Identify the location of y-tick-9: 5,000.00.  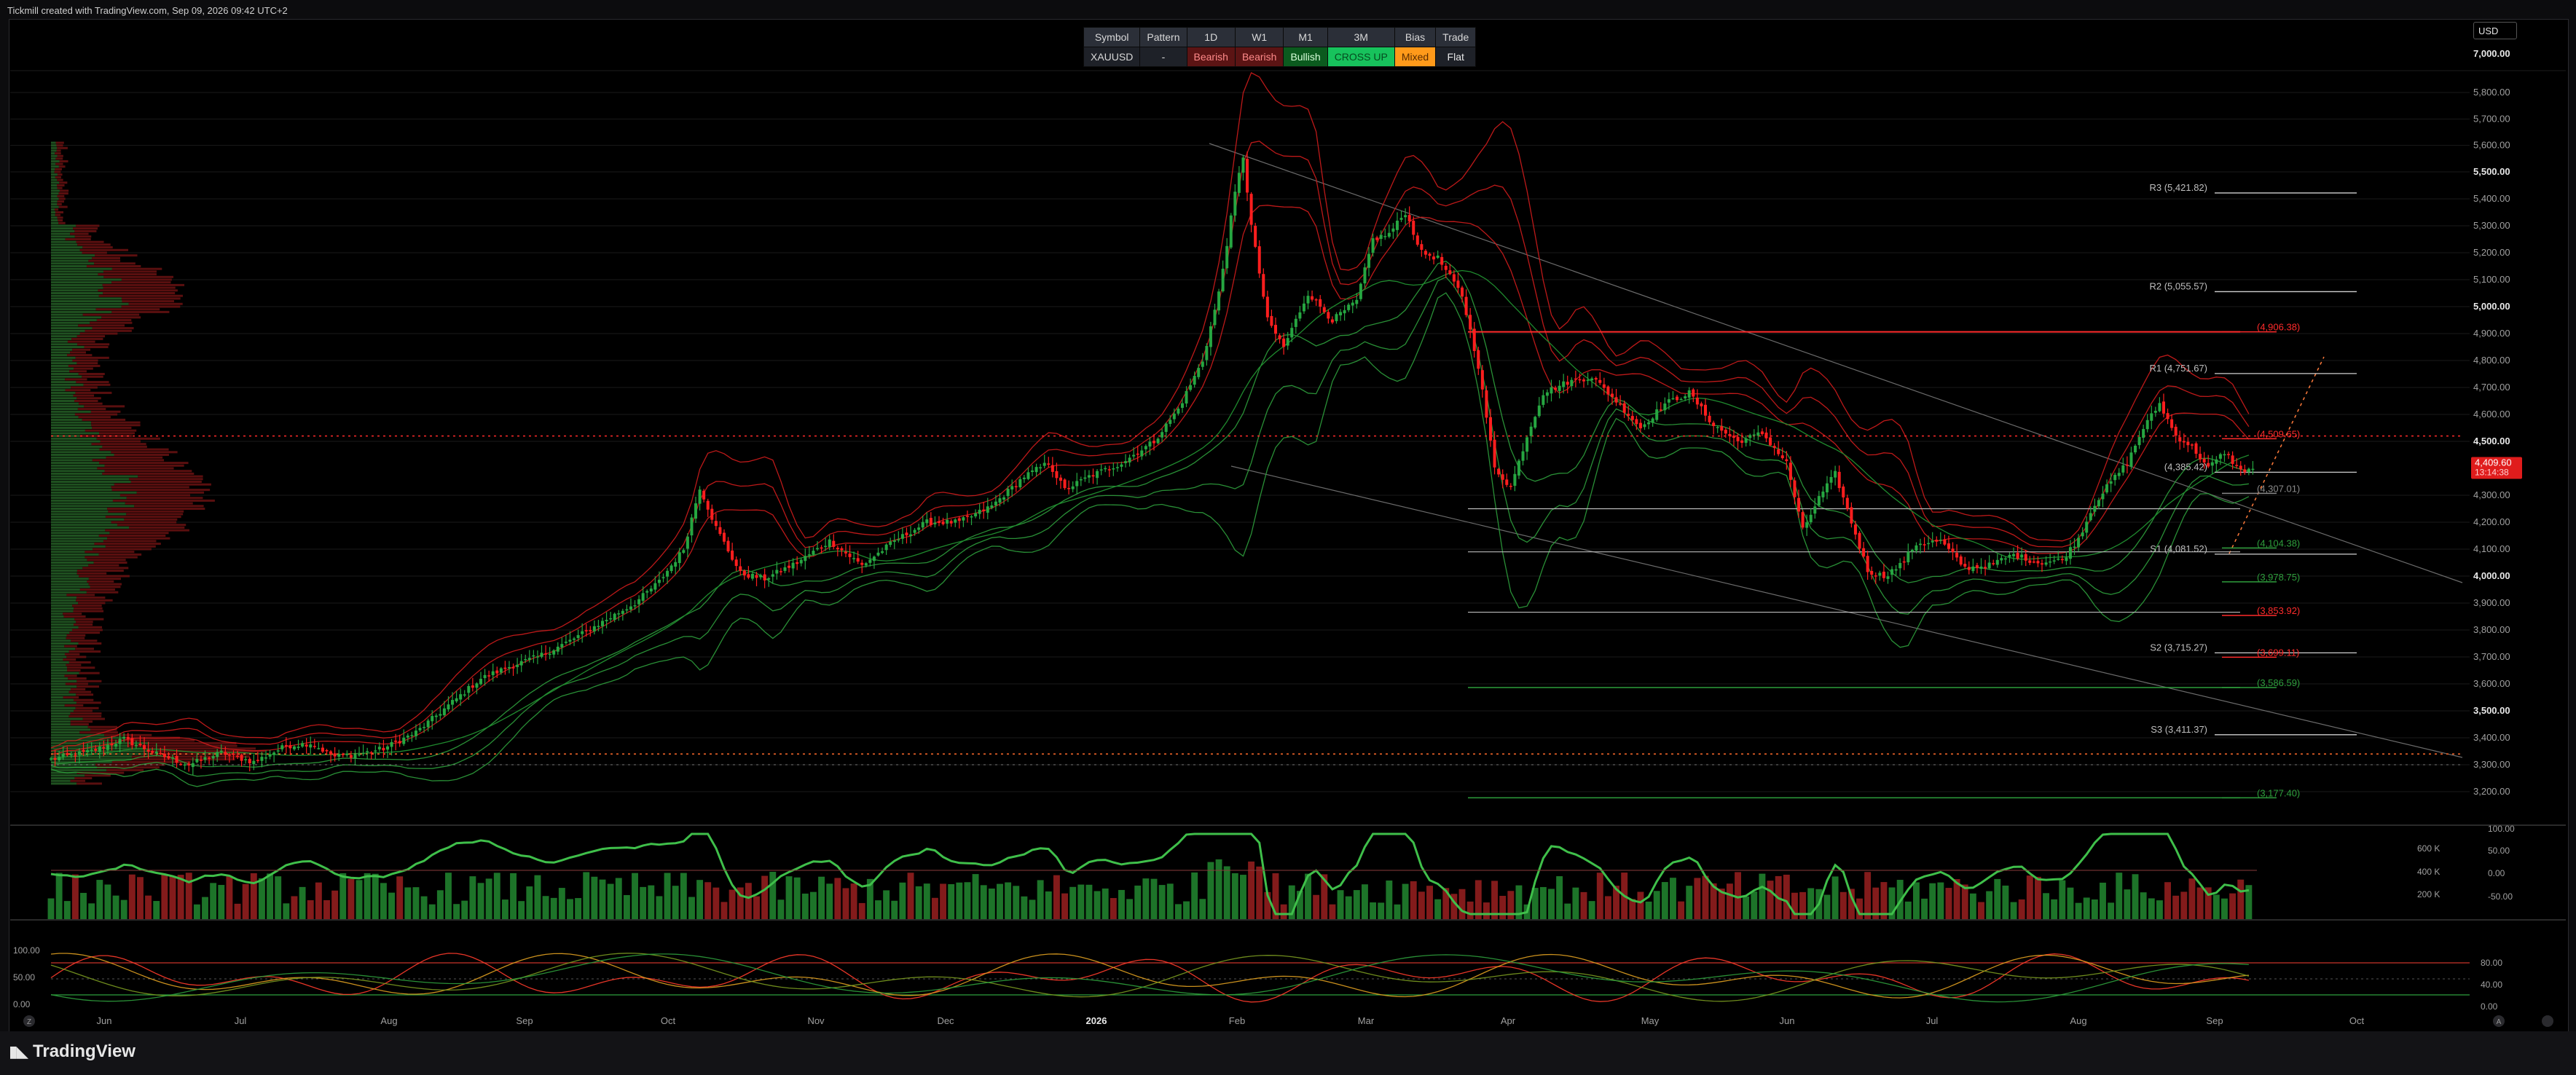
(2491, 306).